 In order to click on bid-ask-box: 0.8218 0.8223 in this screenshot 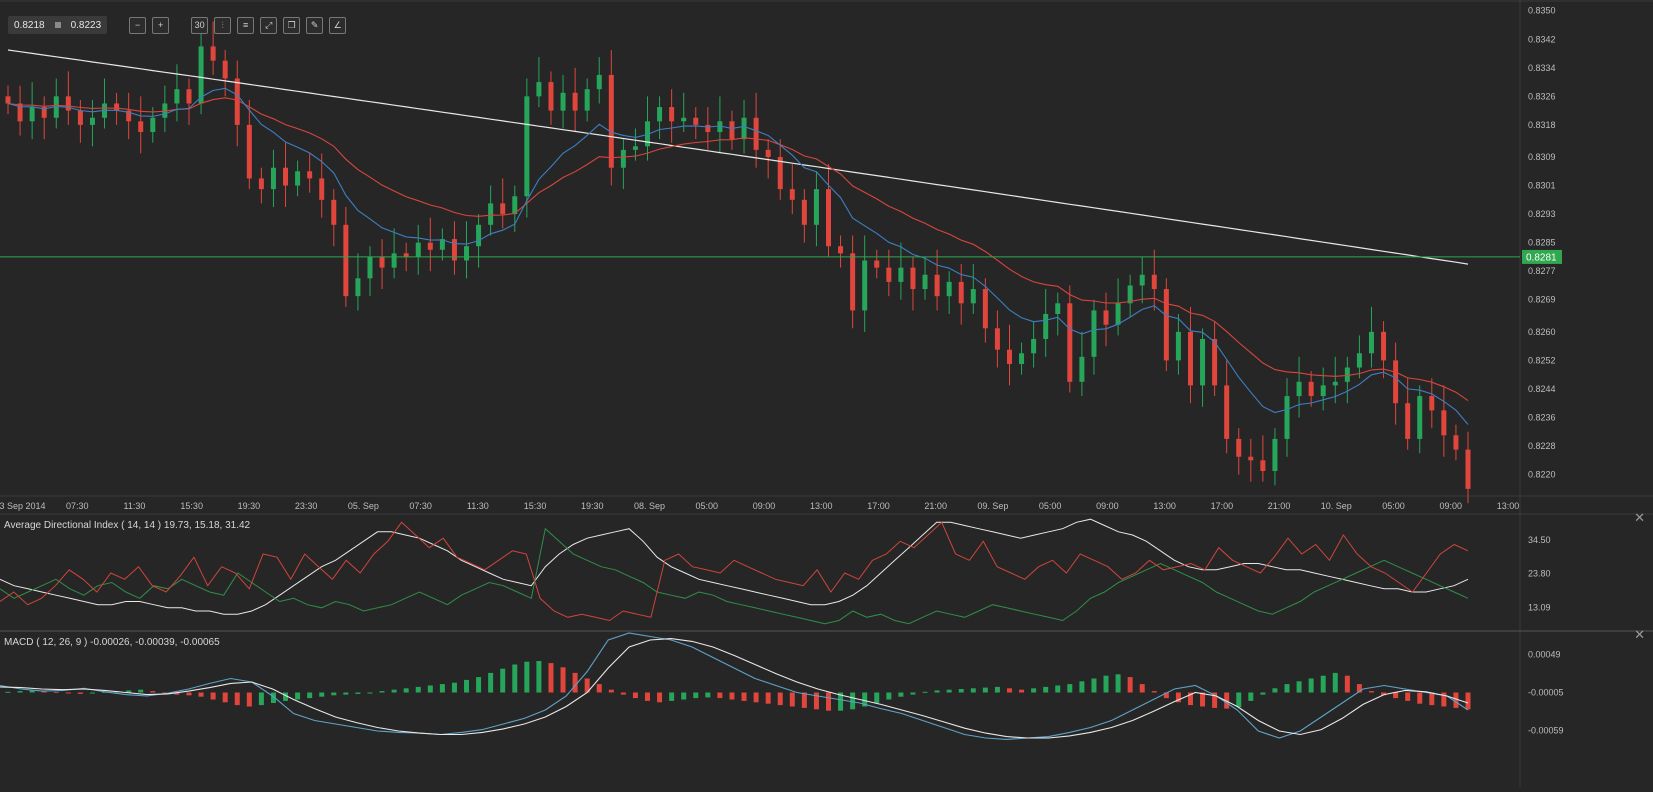, I will do `click(58, 25)`.